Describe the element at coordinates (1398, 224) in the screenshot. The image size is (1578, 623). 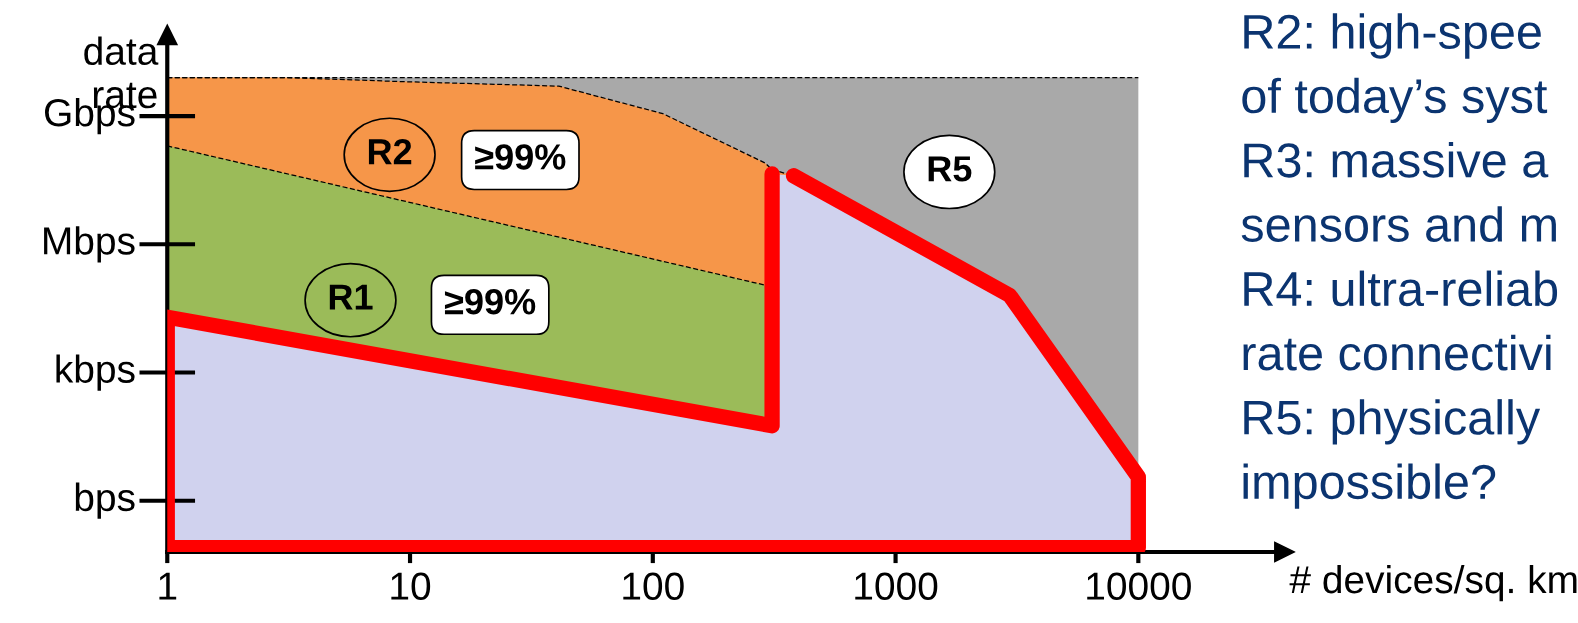
I see `annotation: sensors and m` at that location.